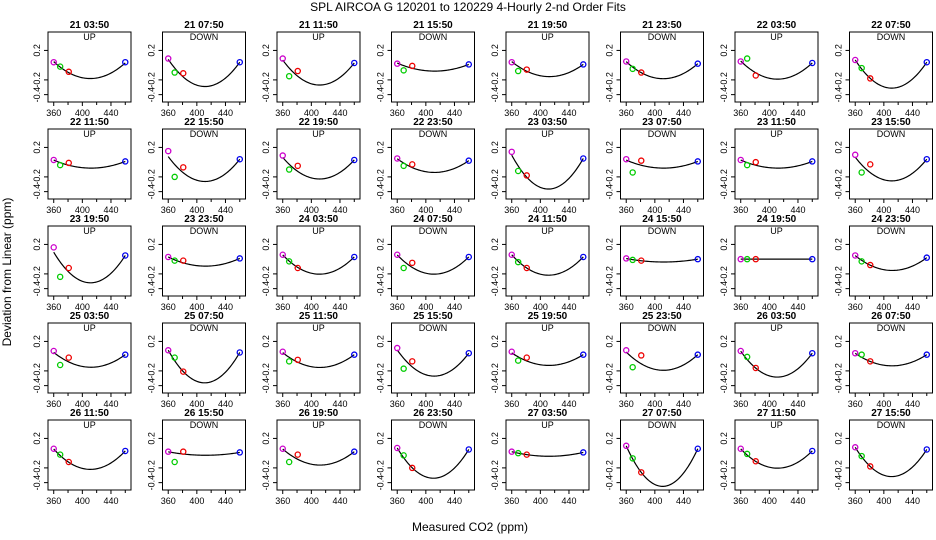  Describe the element at coordinates (318, 25) in the screenshot. I see `panel-title: 21 11:50` at that location.